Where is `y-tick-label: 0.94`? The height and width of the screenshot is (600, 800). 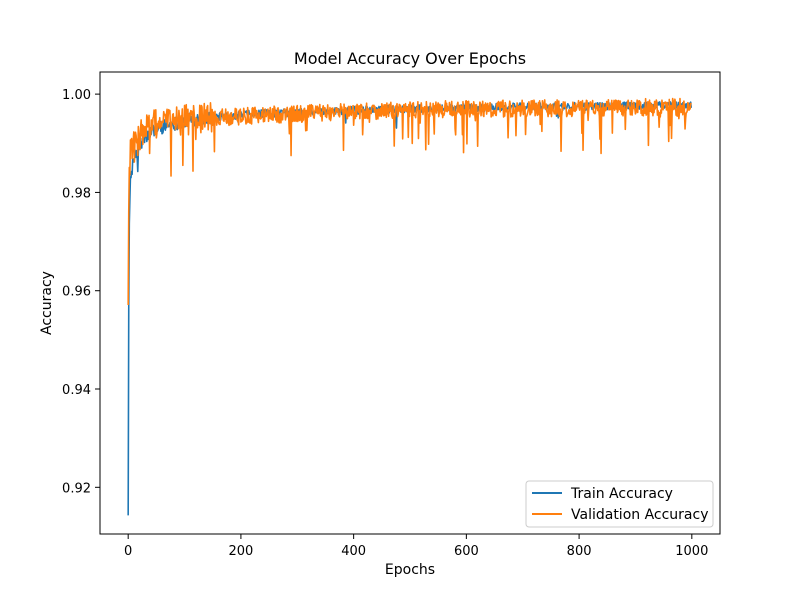
y-tick-label: 0.94 is located at coordinates (76, 390).